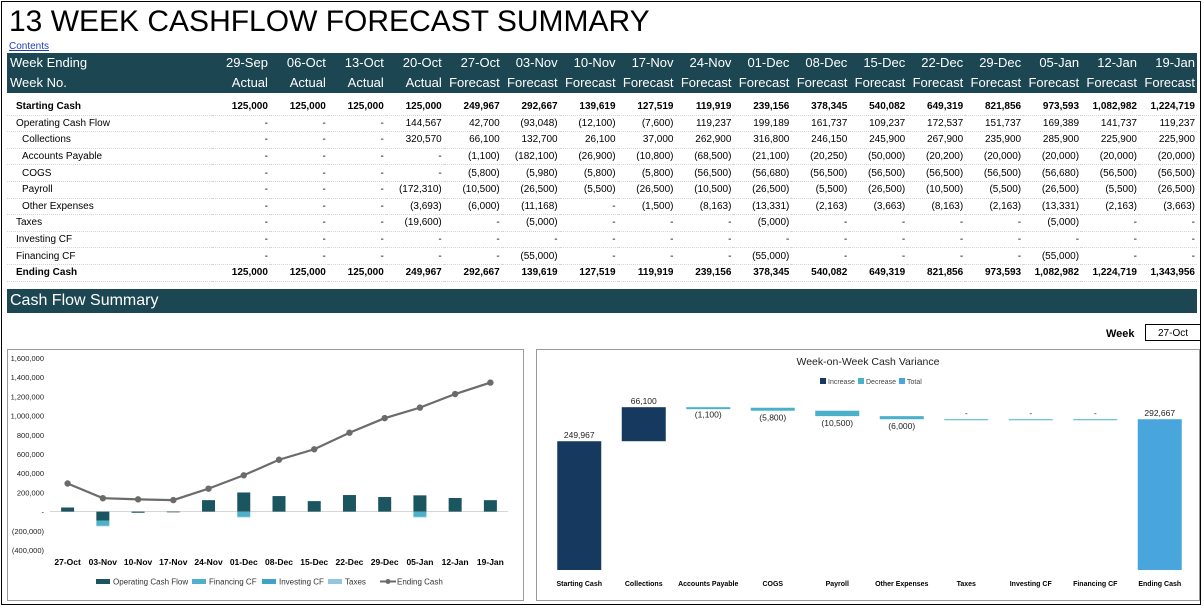 The width and height of the screenshot is (1204, 608). I want to click on table-cell: (10,500), so click(704, 190).